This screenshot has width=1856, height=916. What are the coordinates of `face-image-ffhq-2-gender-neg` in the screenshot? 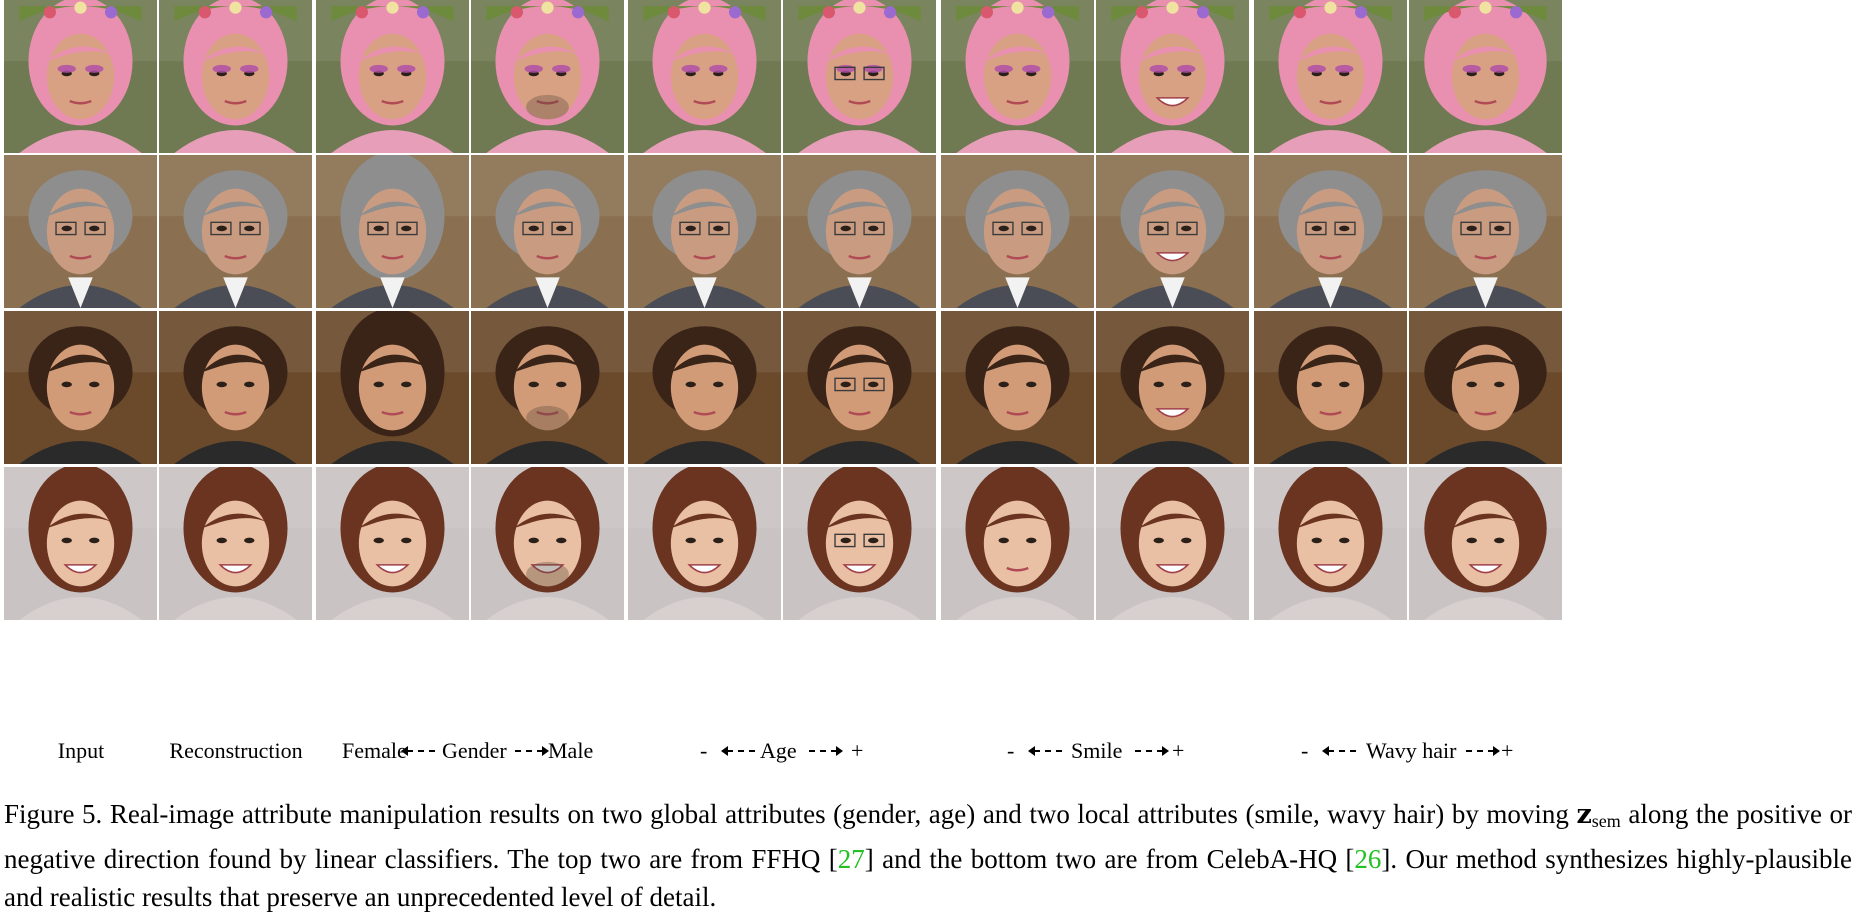 It's located at (392, 231).